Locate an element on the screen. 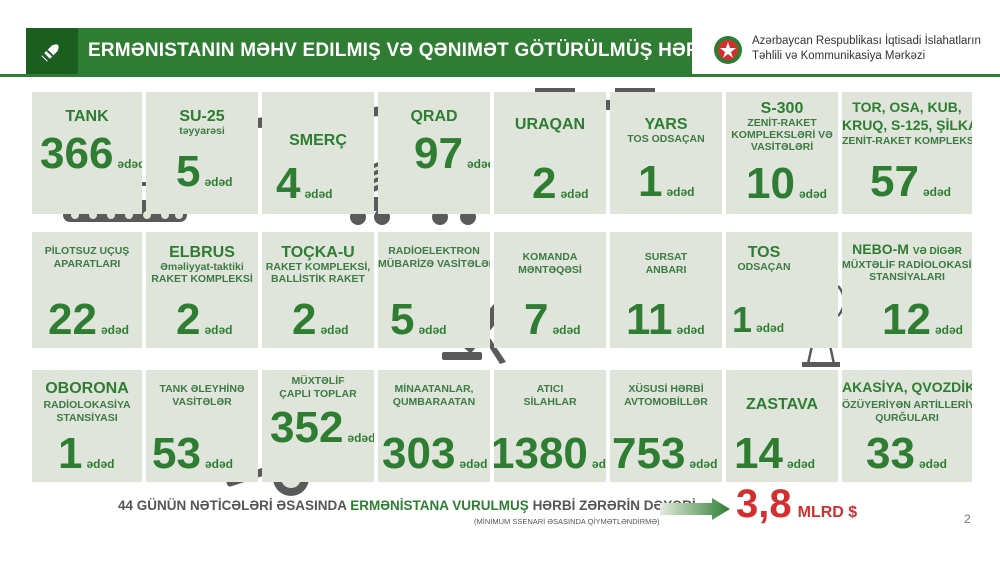  state-emblem-icon is located at coordinates (728, 50).